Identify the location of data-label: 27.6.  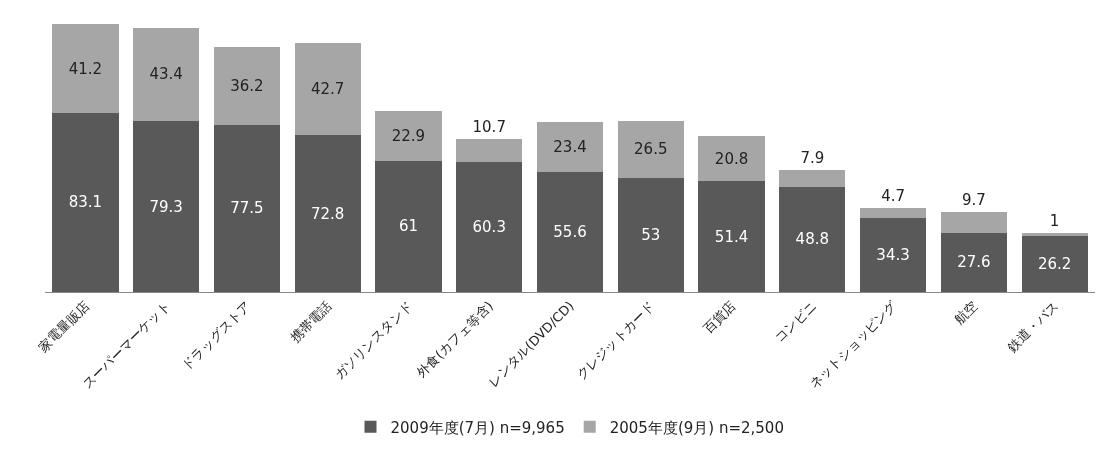
(974, 262).